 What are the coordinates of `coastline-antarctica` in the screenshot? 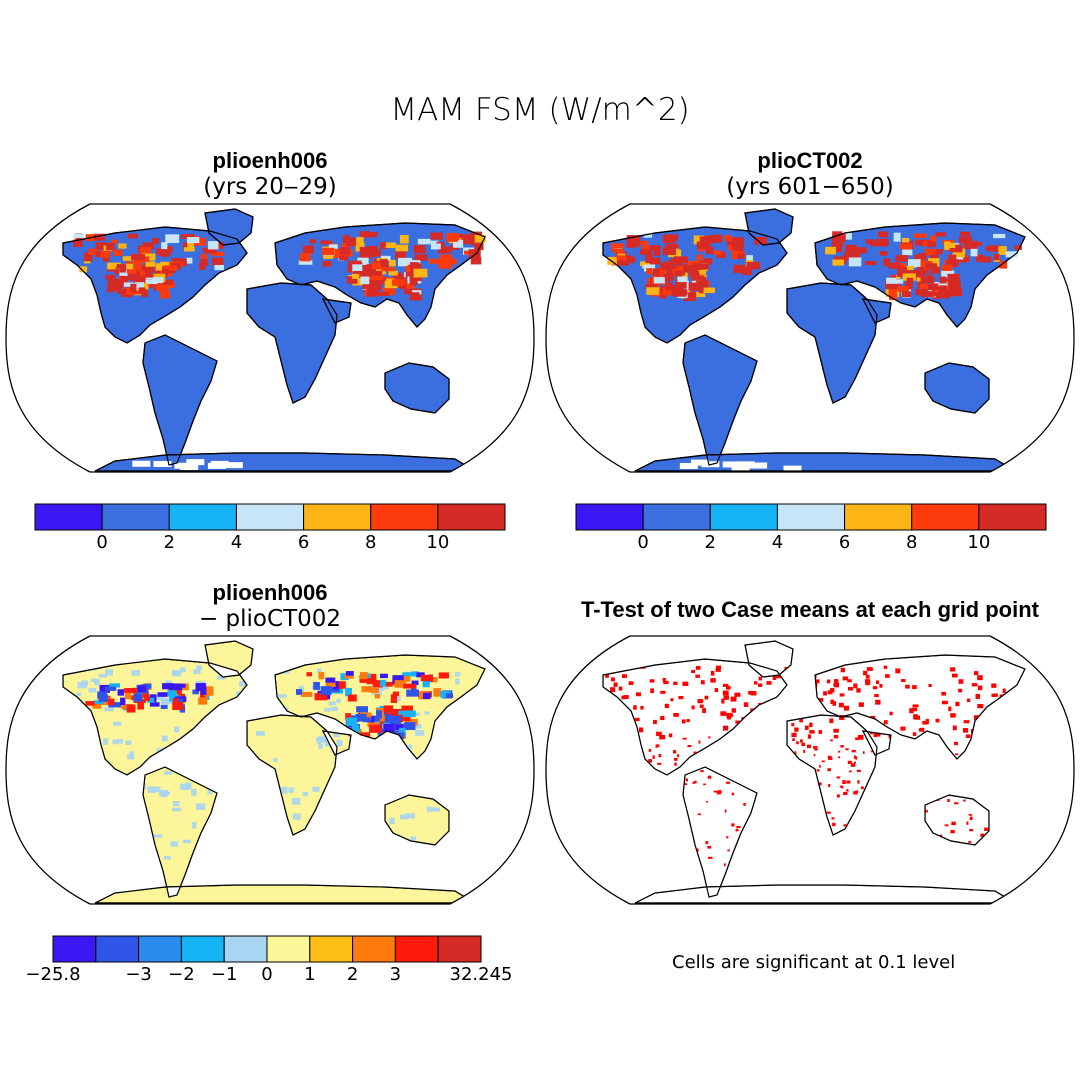 It's located at (826, 894).